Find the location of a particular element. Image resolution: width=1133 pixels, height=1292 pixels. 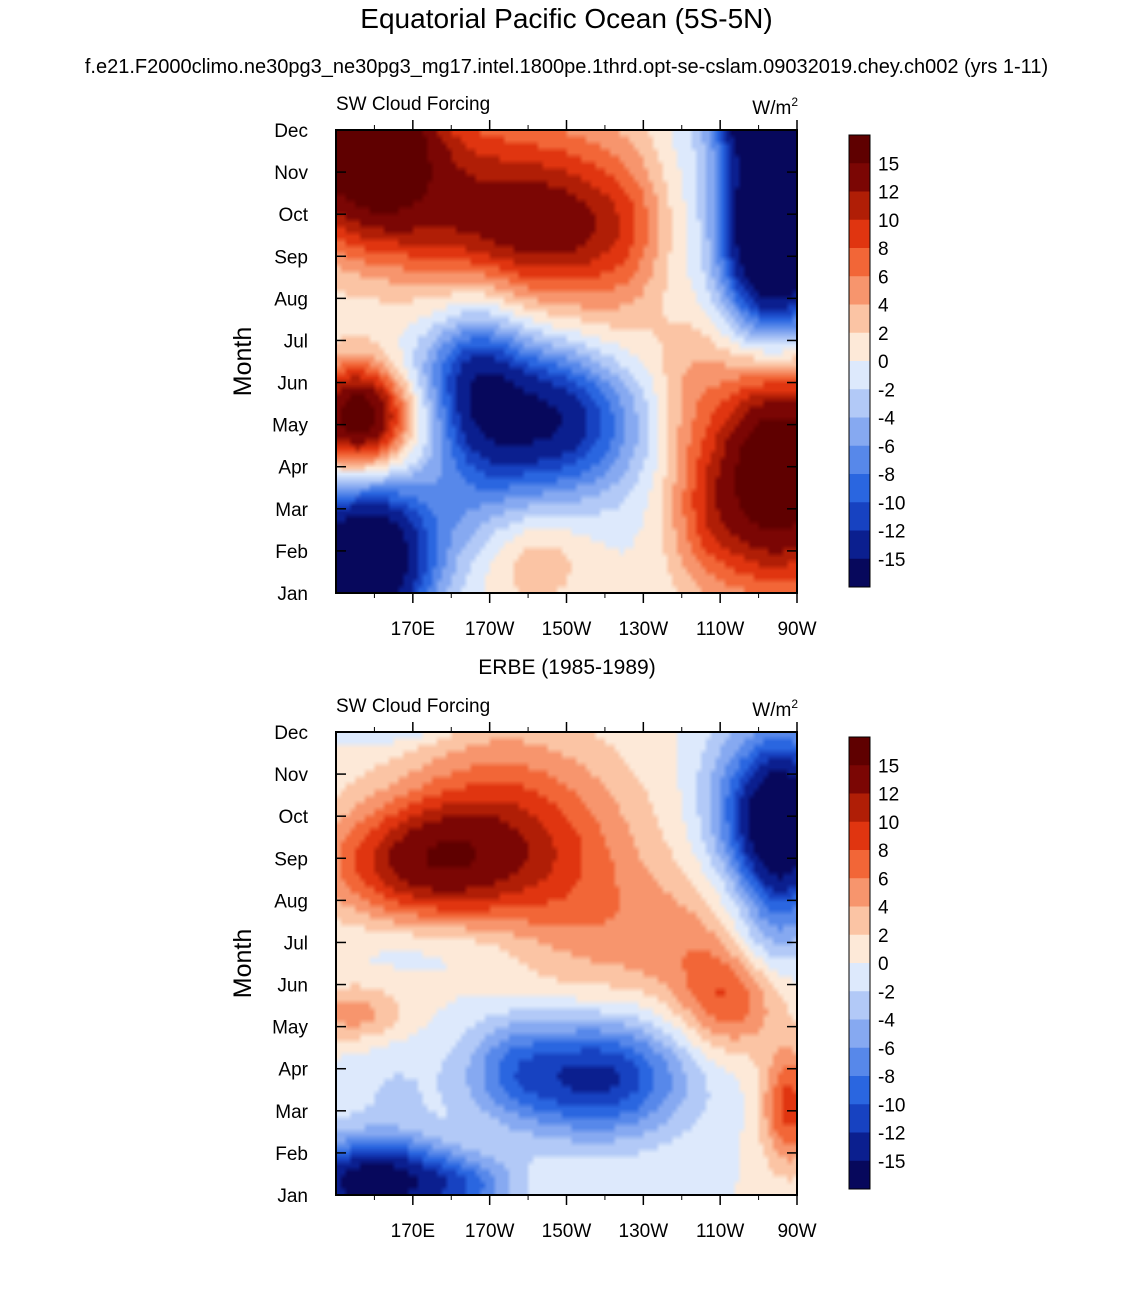

colorbar-label: -15 is located at coordinates (891, 560).